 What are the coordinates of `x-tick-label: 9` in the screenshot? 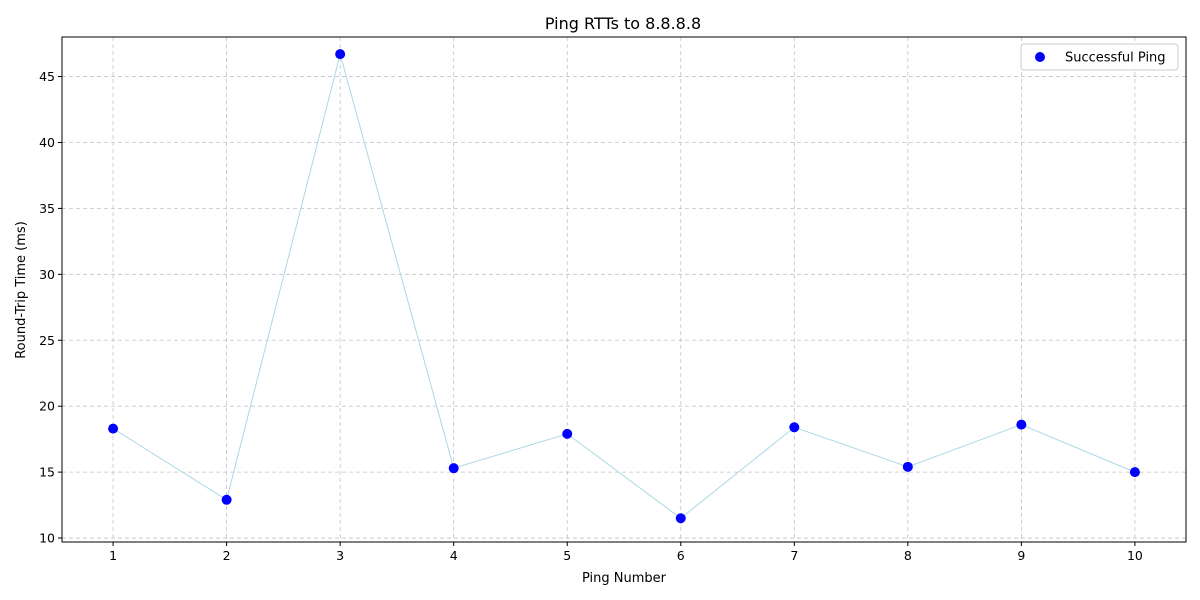 It's located at (1021, 555).